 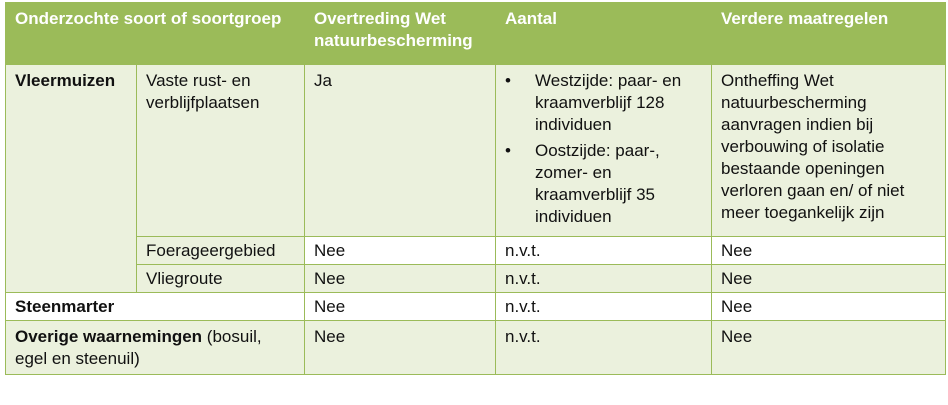 What do you see at coordinates (109, 336) in the screenshot?
I see `group-label: Overige waarnemingen` at bounding box center [109, 336].